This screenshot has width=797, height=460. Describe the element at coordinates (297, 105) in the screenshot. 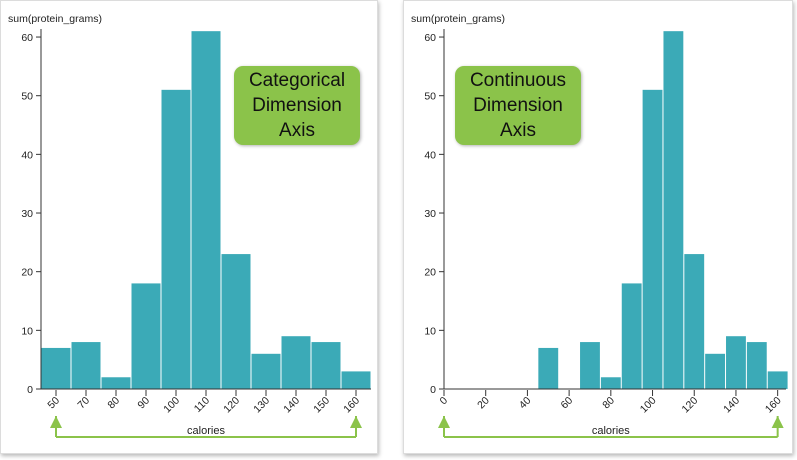

I see `categorical-axis-badge: Categorical Dimension Axis` at that location.